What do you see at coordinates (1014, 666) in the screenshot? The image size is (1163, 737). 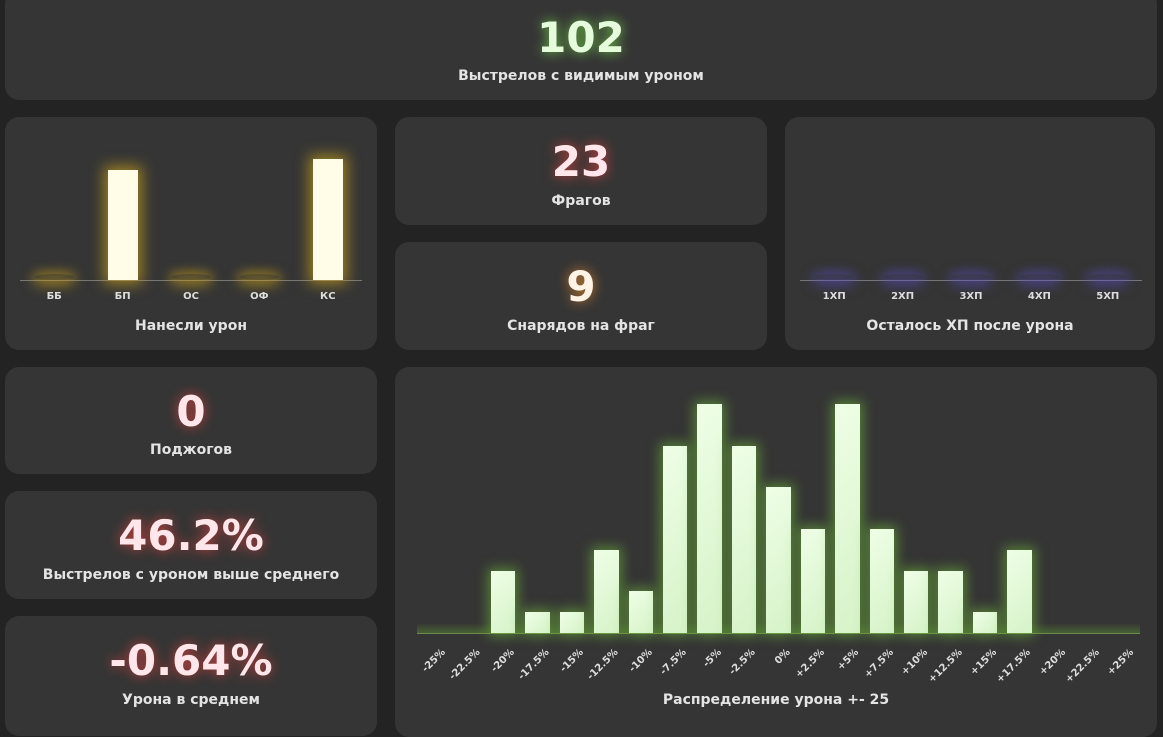 I see `x-tick-label: +17.5%` at bounding box center [1014, 666].